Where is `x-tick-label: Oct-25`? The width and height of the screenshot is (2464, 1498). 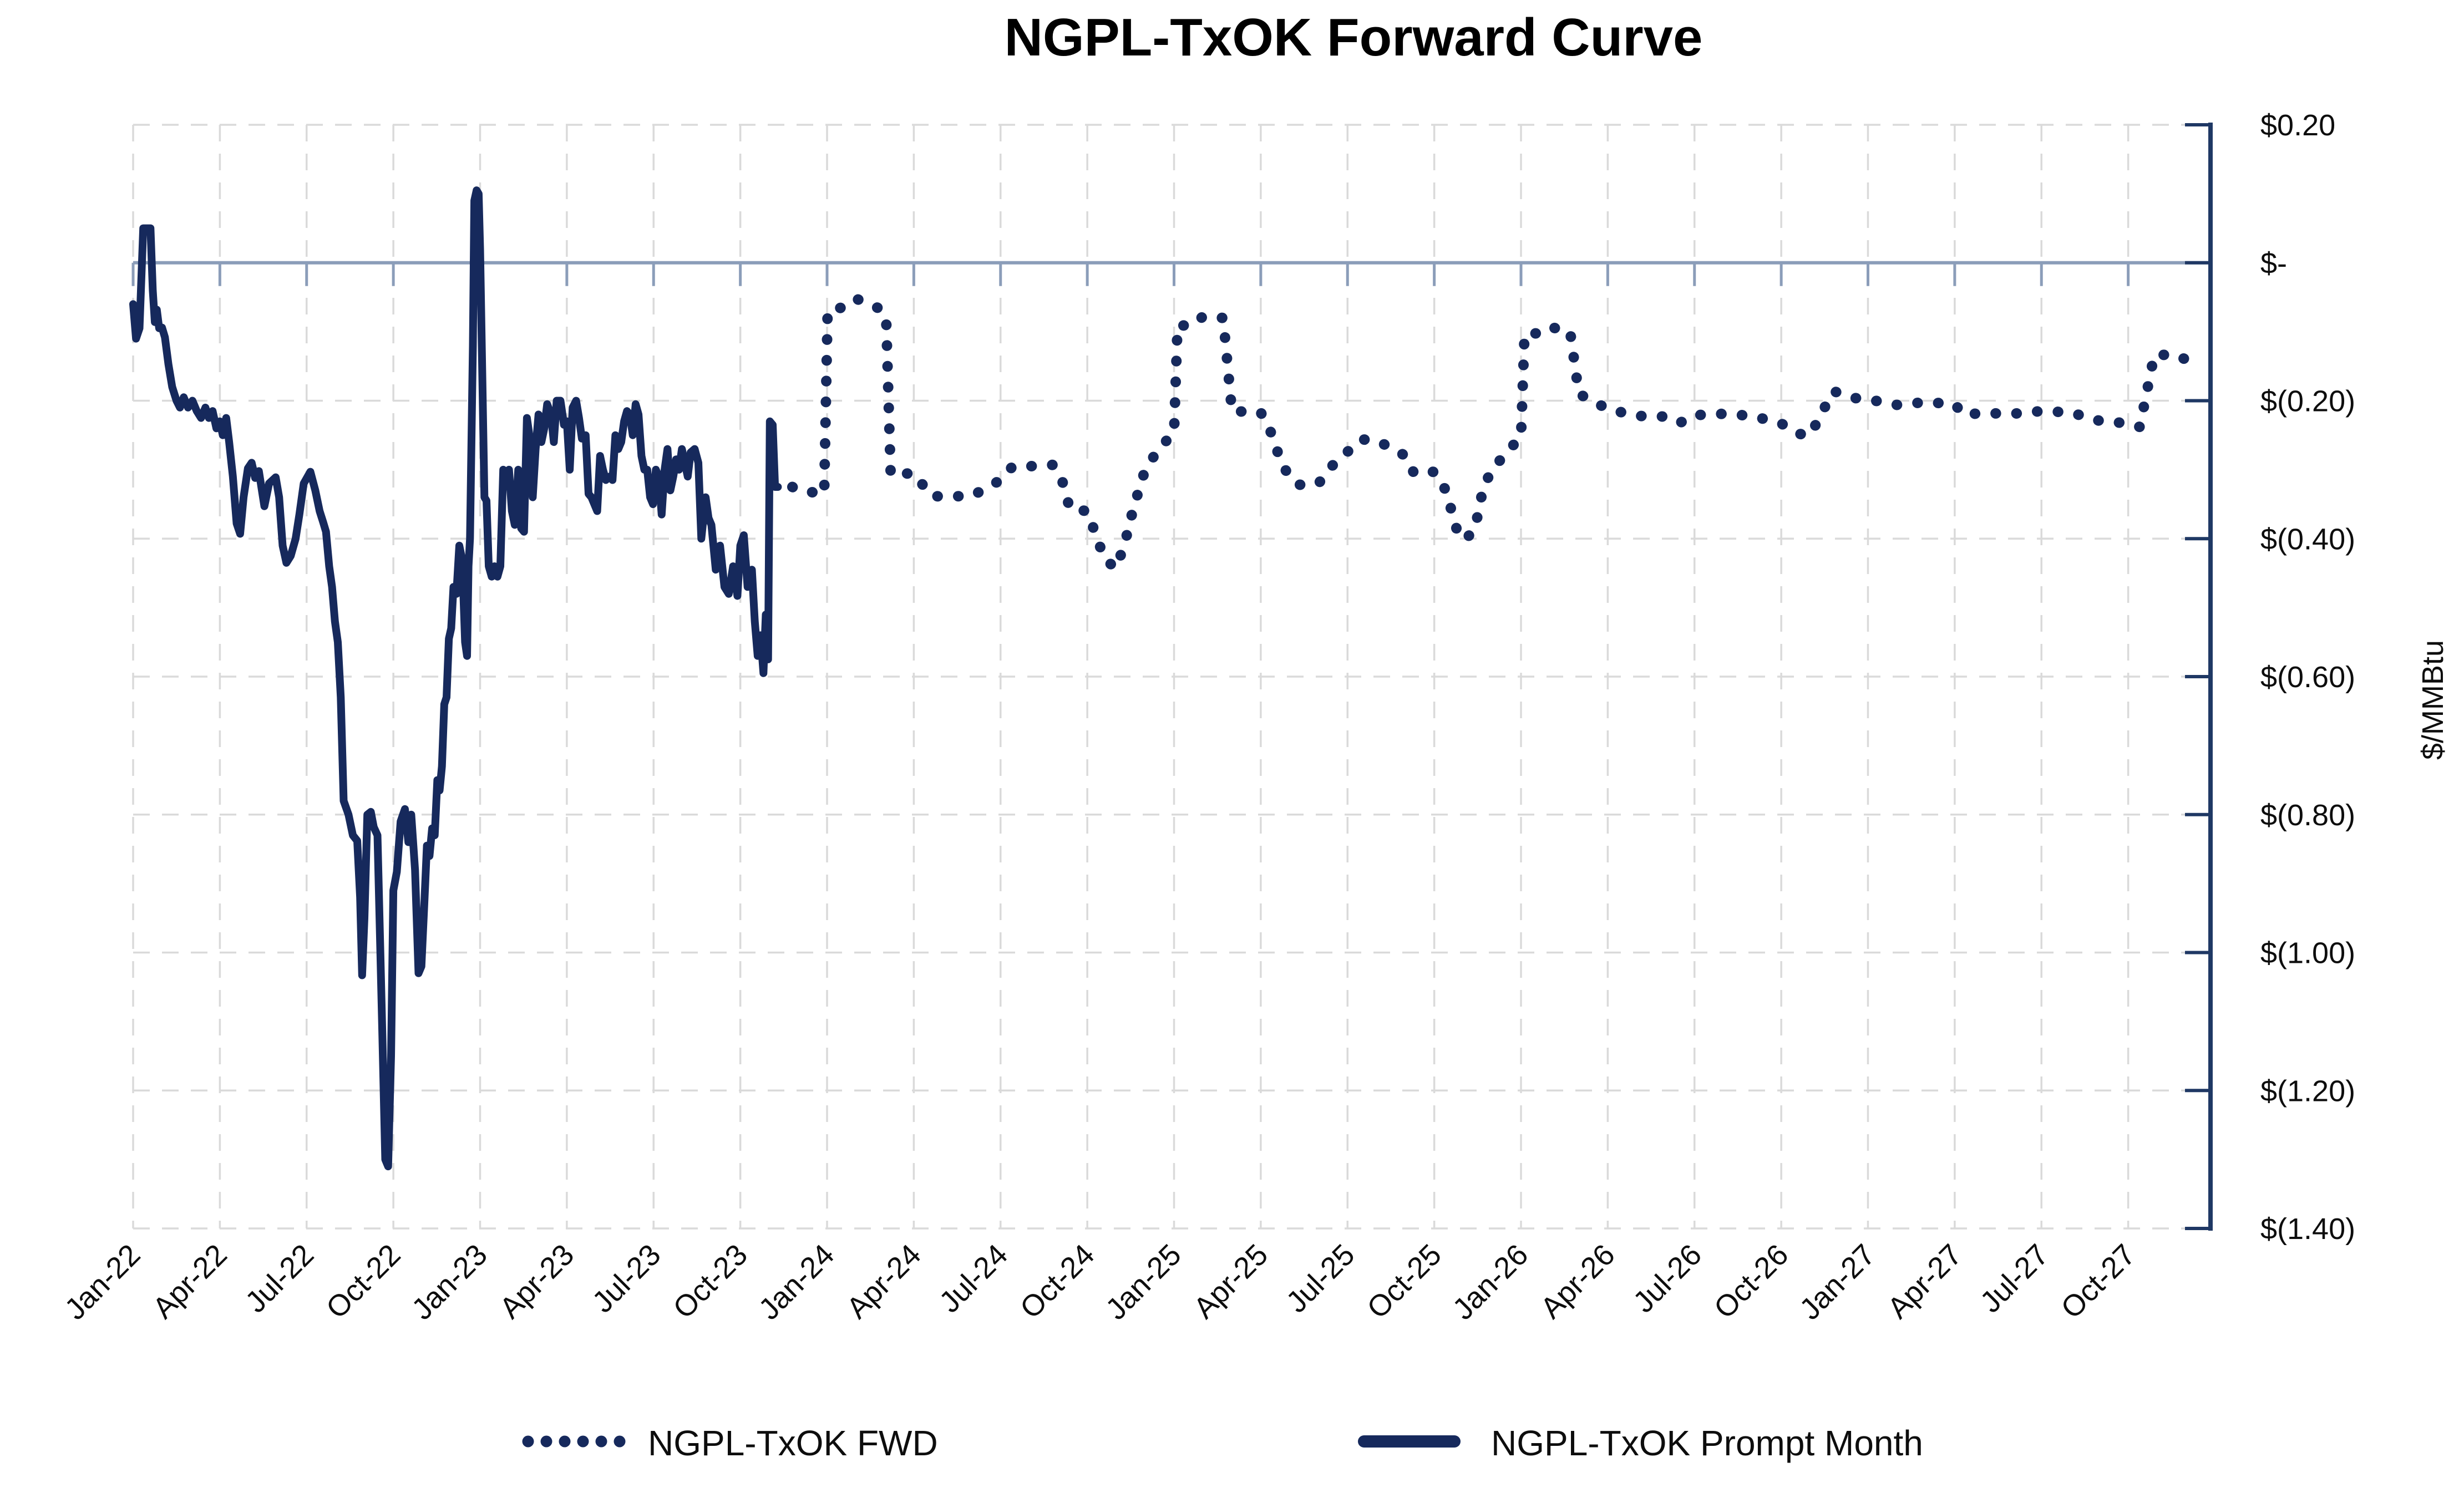 x-tick-label: Oct-25 is located at coordinates (1404, 1282).